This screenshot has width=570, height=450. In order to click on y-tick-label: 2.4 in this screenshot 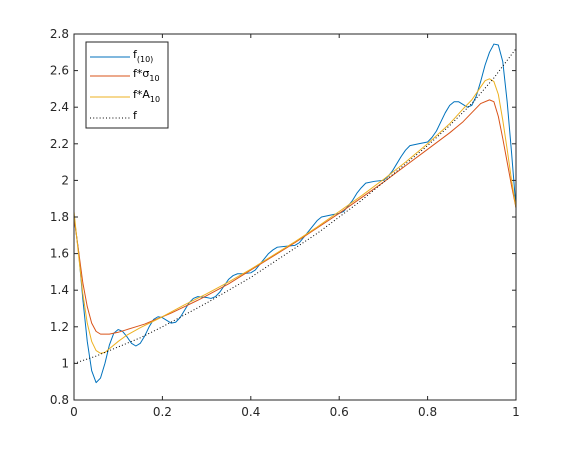, I will do `click(59, 107)`.